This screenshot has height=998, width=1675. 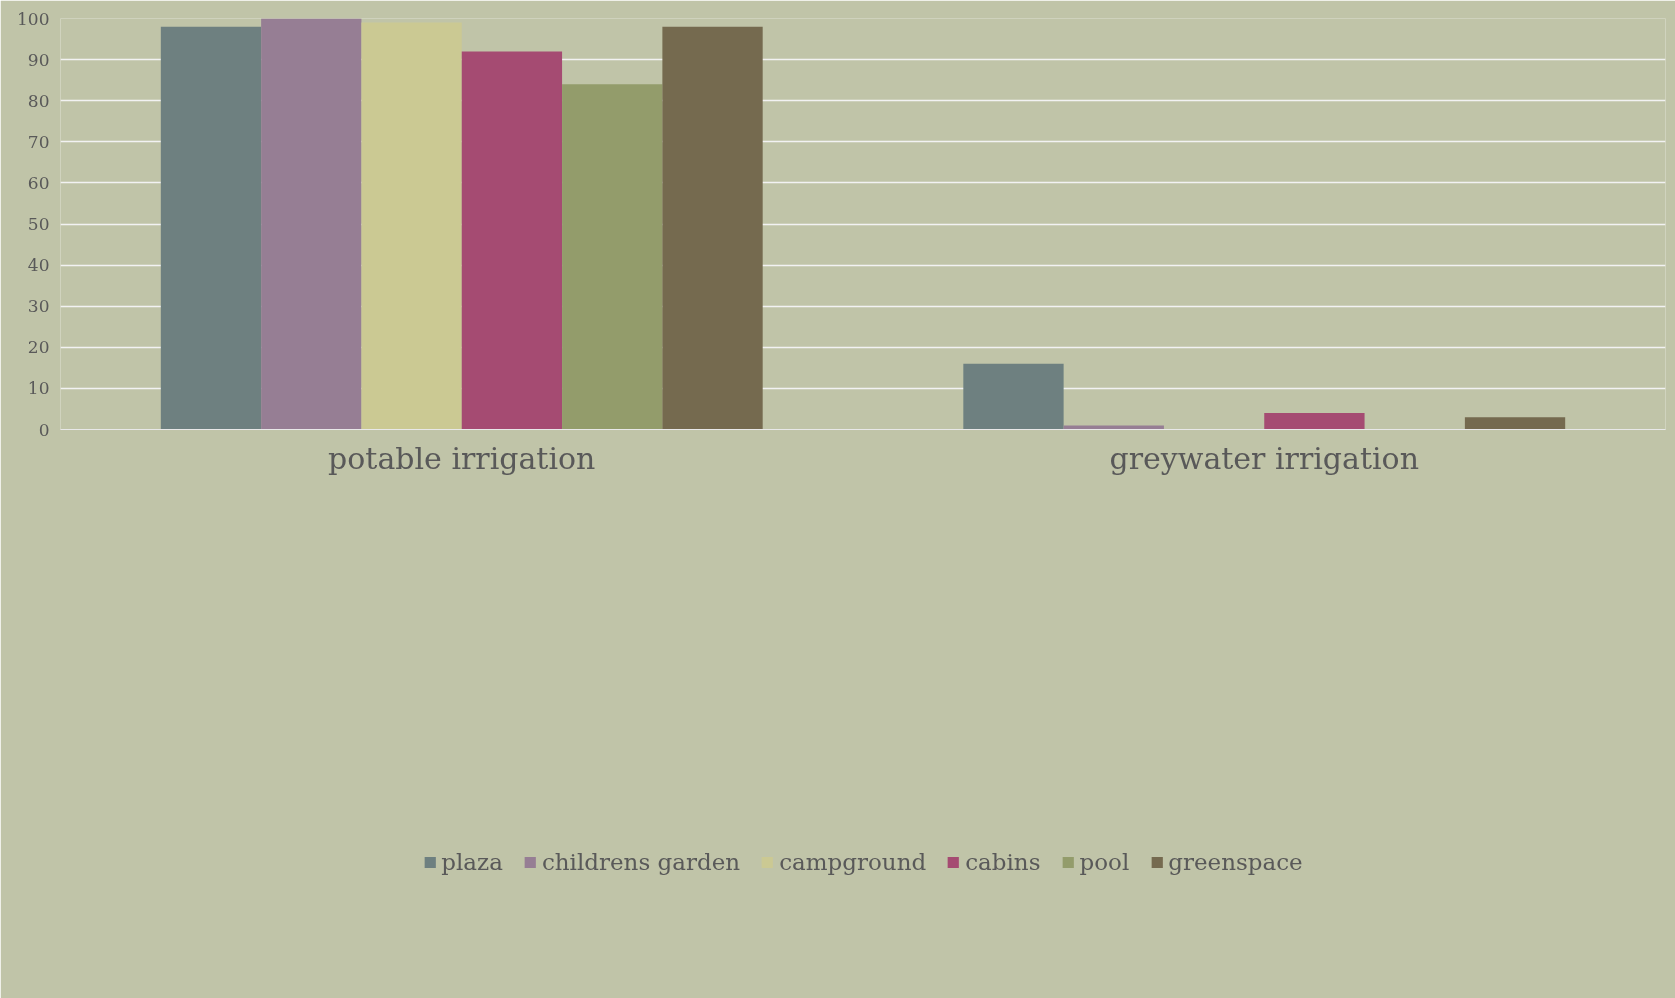 What do you see at coordinates (38, 141) in the screenshot?
I see `y-tick-label: 70` at bounding box center [38, 141].